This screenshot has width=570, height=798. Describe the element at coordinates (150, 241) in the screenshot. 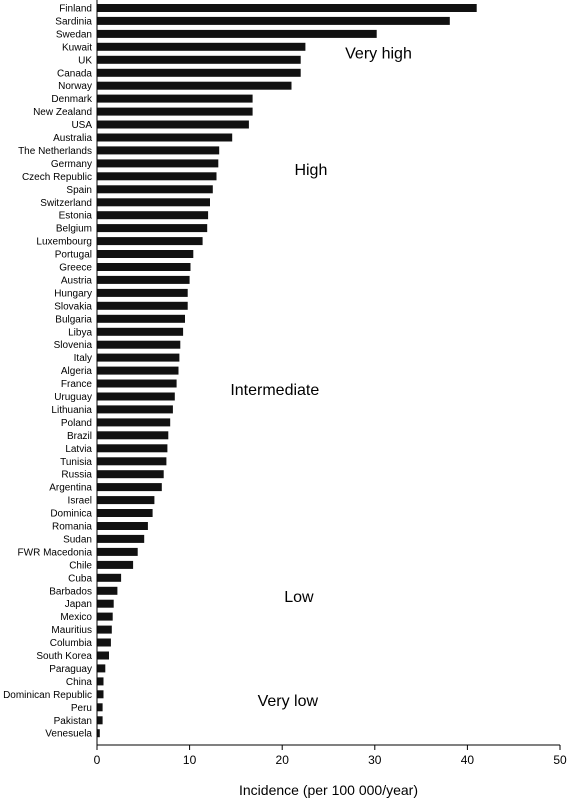

I see `bar-luxembourg` at that location.